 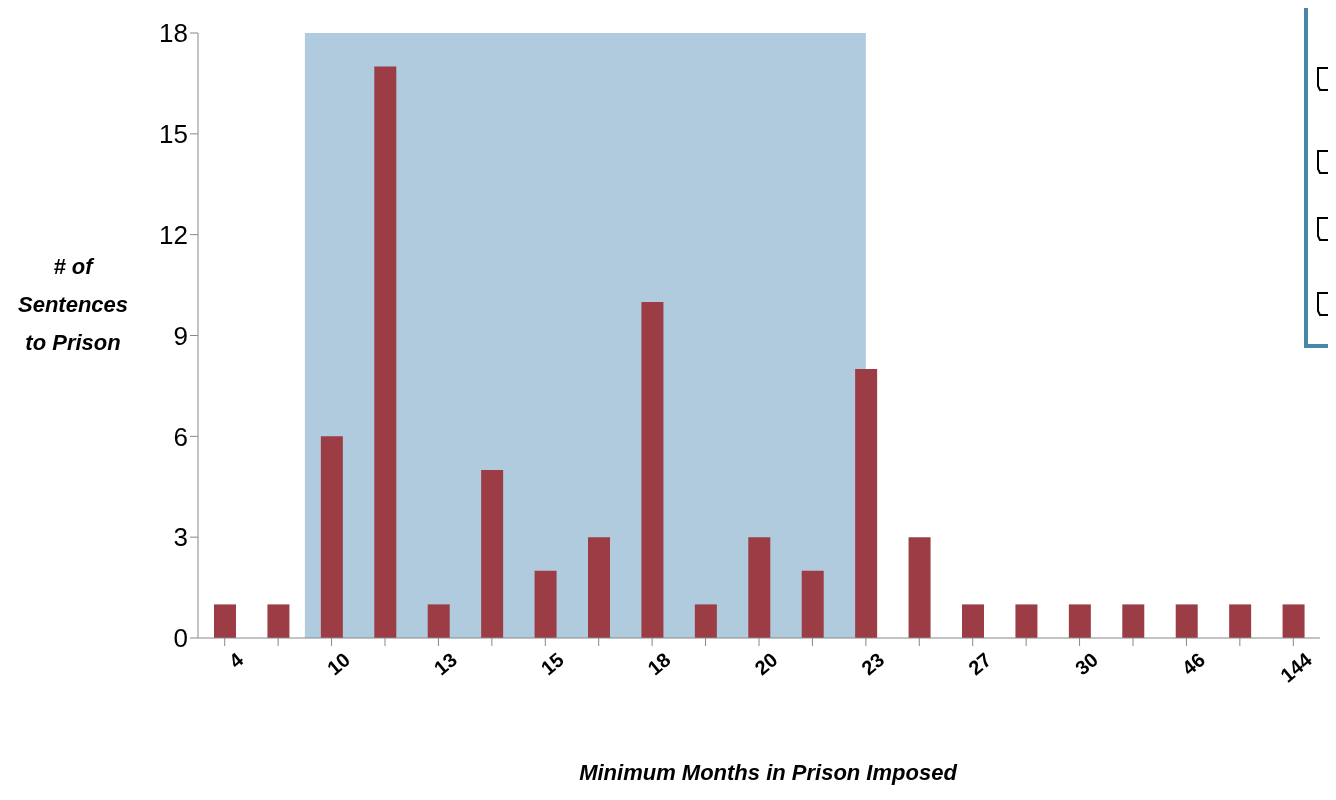 I want to click on y-tick-label: 9, so click(x=180, y=335).